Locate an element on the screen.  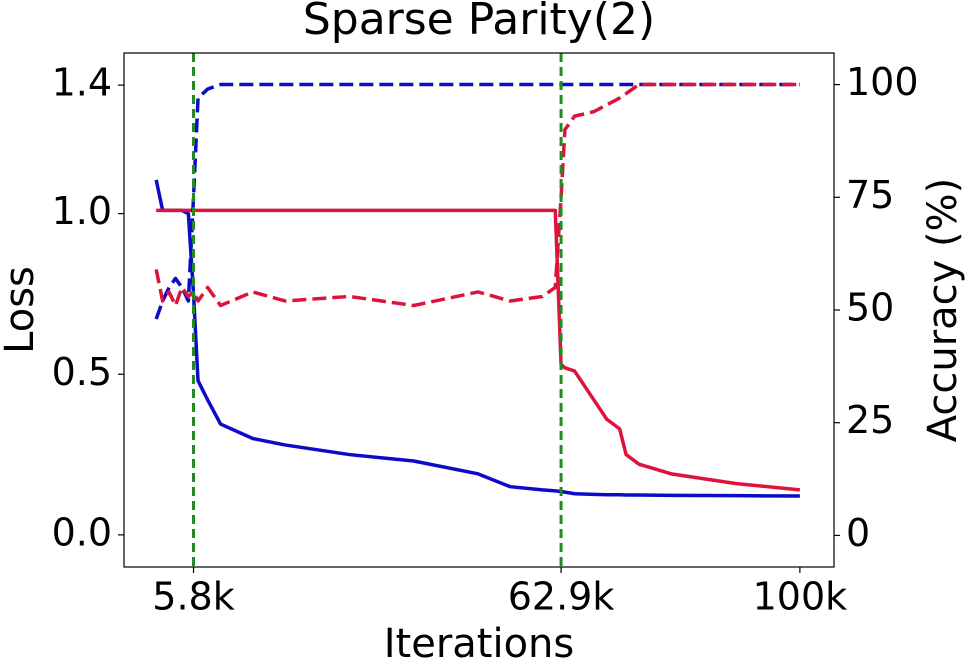
x-axis-label: Iterations is located at coordinates (479, 644).